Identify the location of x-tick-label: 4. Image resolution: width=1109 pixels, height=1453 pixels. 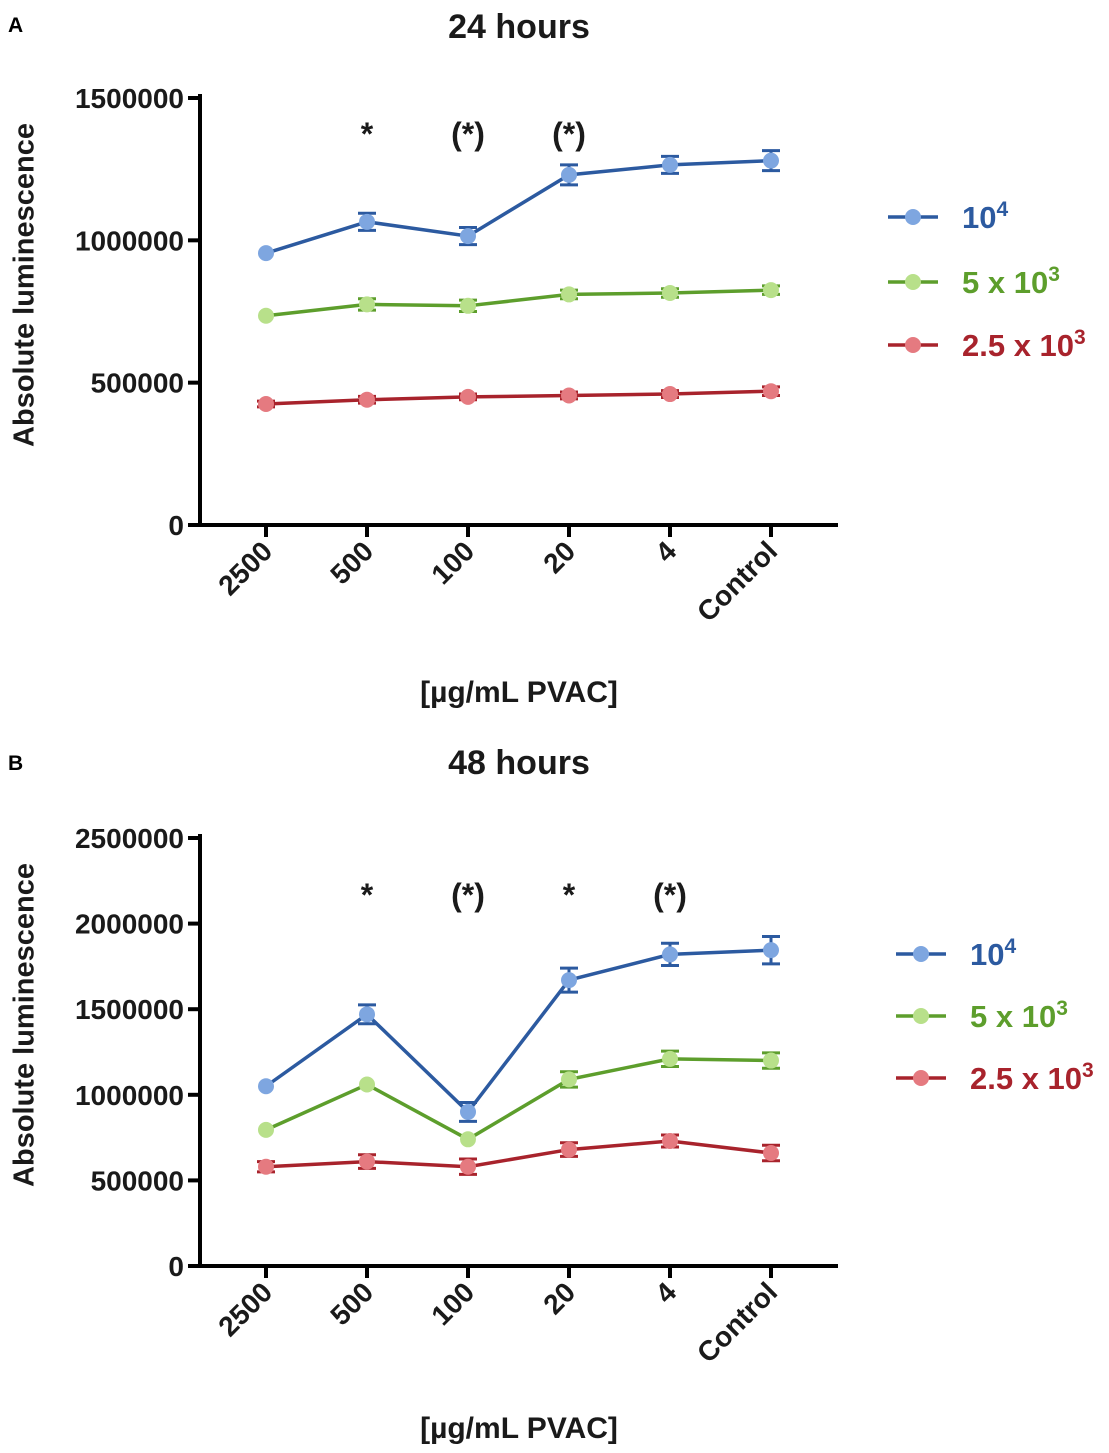
(665, 1292).